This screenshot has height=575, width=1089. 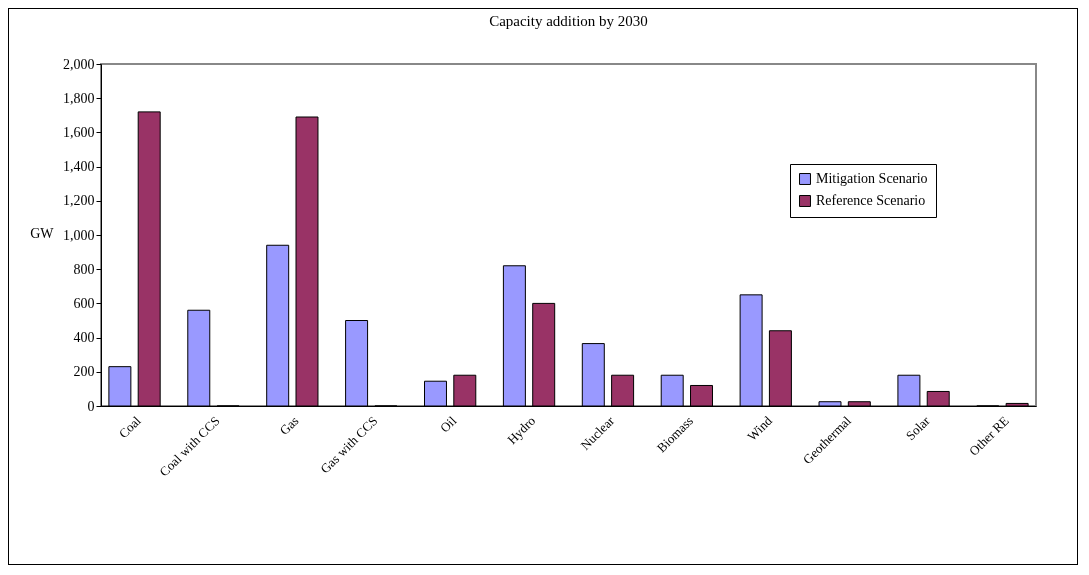 I want to click on y-tick-label: 400, so click(x=84, y=338).